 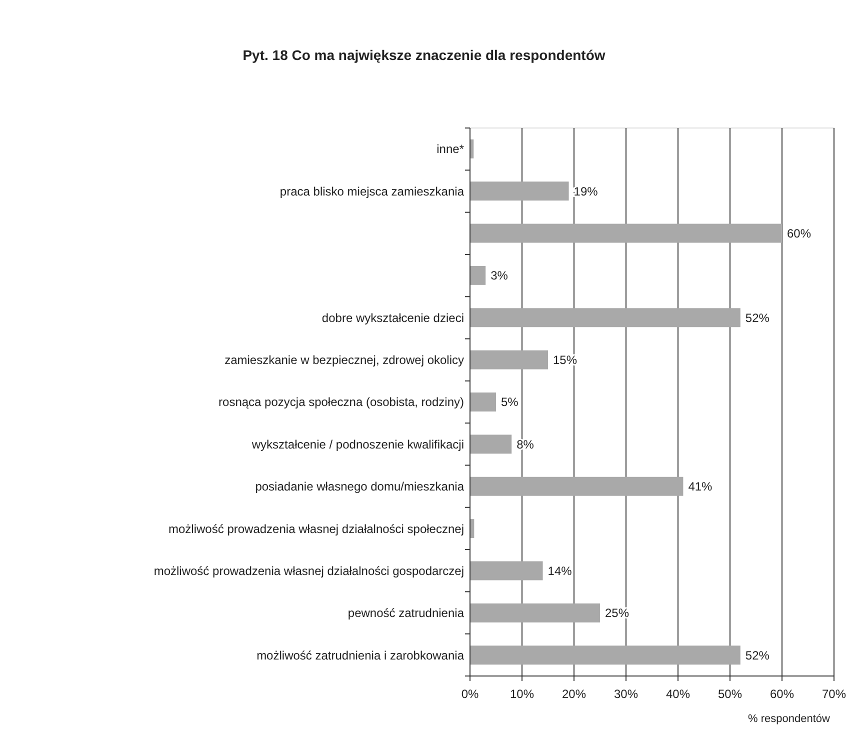 What do you see at coordinates (316, 529) in the screenshot?
I see `y-tick-label: możliwość prowadzenia własnej działalności społecznej` at bounding box center [316, 529].